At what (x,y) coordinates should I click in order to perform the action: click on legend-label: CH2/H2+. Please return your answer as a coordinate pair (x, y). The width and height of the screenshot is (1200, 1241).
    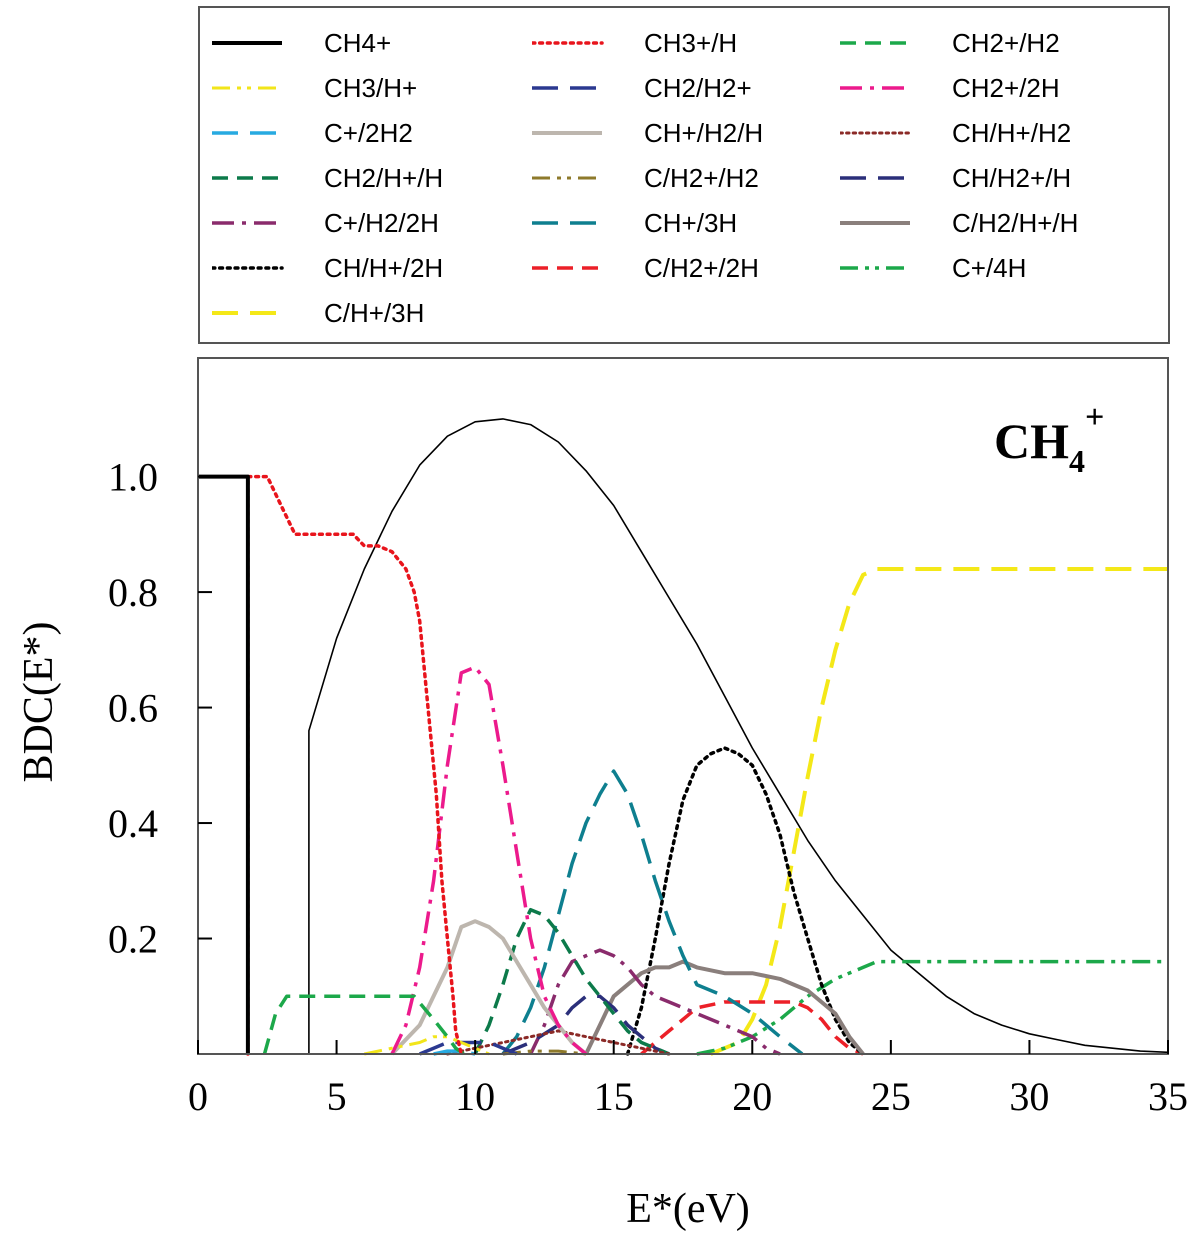
    Looking at the image, I should click on (698, 88).